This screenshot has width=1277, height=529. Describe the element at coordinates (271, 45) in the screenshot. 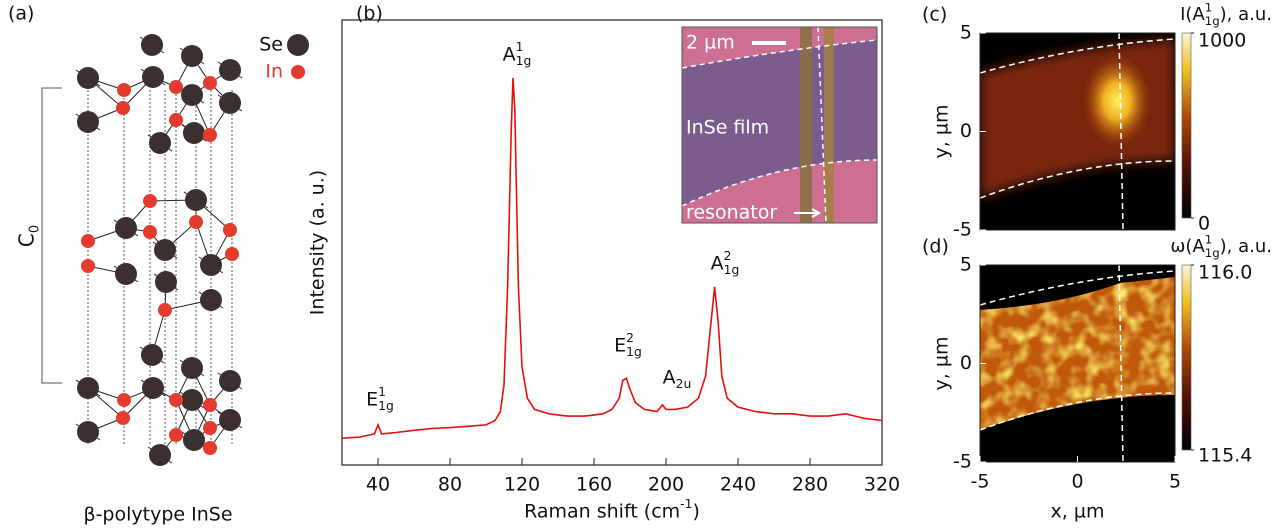

I see `legend-label: Se` at that location.